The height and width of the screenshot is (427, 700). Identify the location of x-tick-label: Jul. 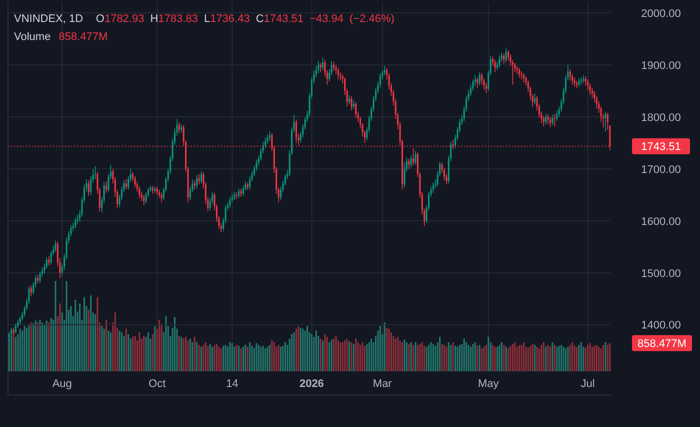
(587, 384).